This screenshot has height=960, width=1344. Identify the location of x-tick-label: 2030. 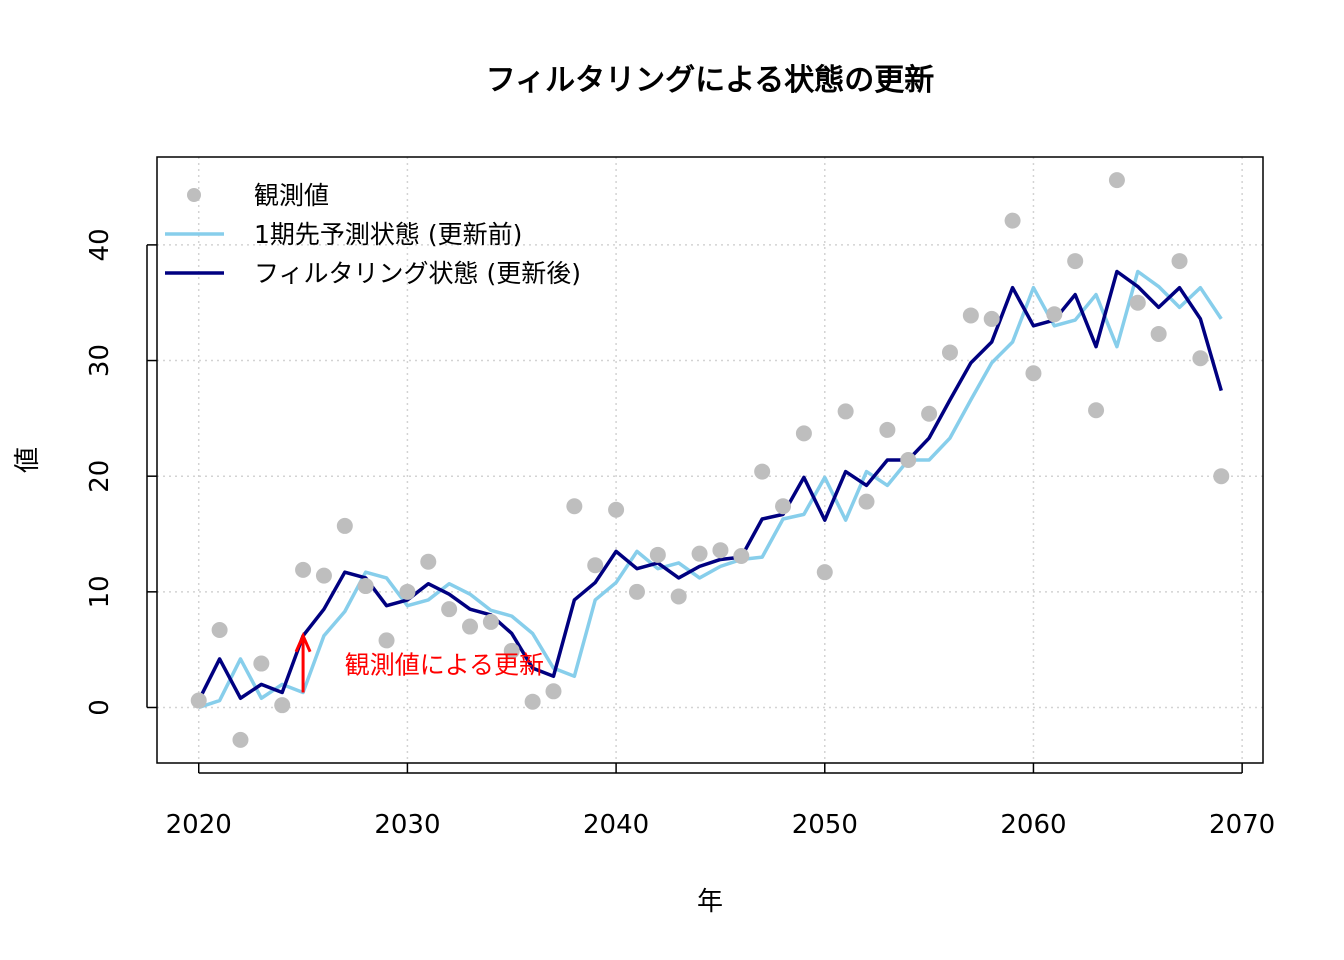
(407, 825).